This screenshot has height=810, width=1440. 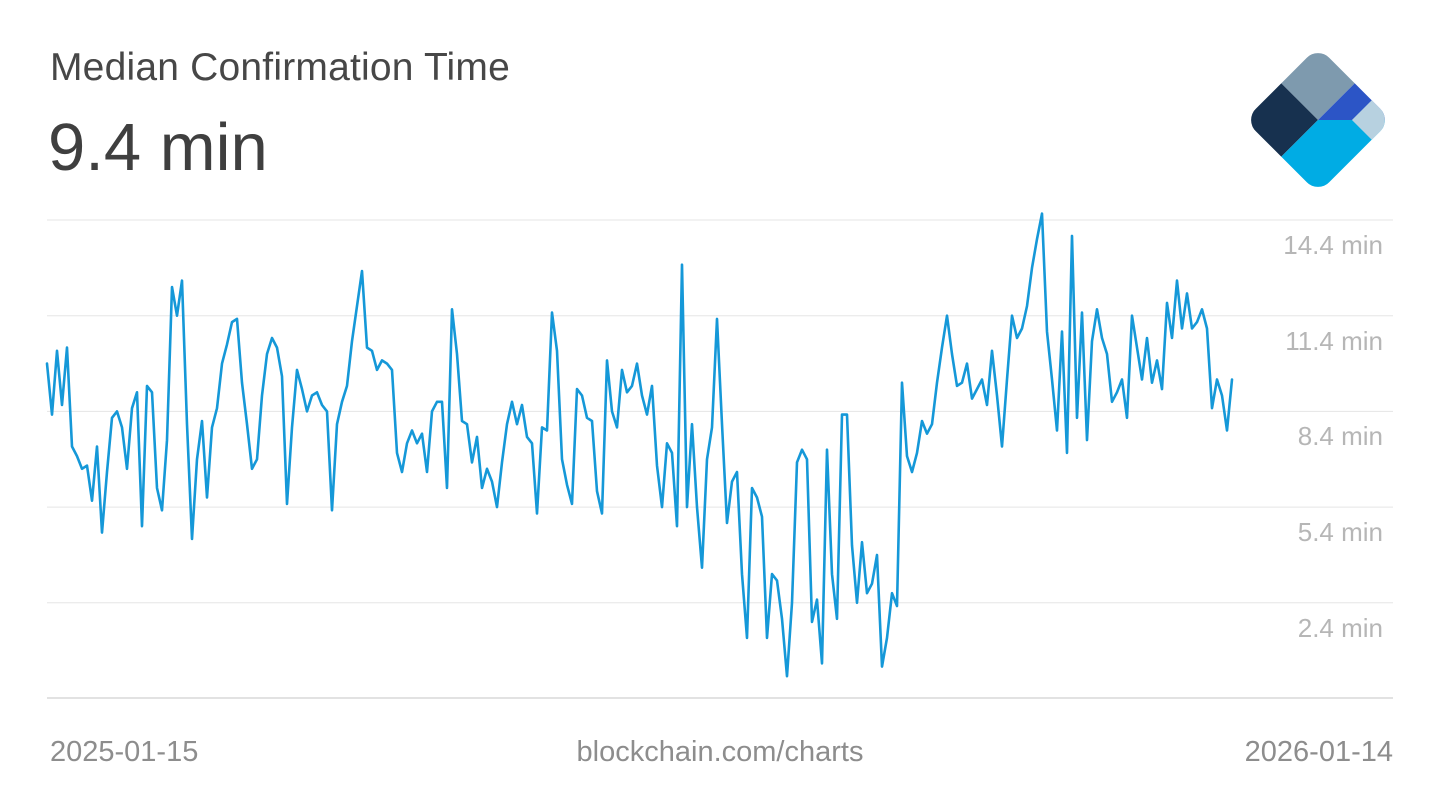 I want to click on y-tick-label: 8.4 min, so click(x=1340, y=436).